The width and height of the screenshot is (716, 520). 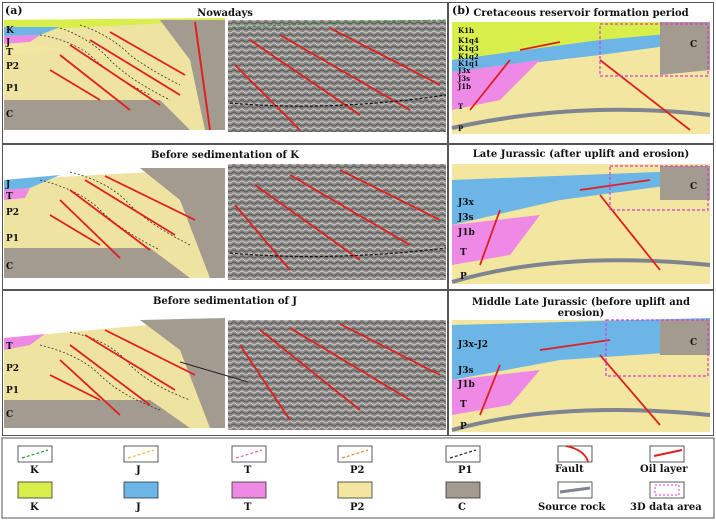 I want to click on legend-fill-t, so click(x=249, y=490).